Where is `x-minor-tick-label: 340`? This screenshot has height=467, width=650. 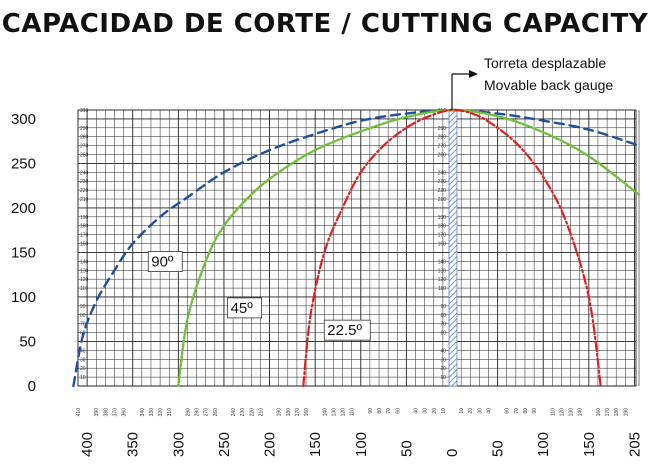 x-minor-tick-label: 340 is located at coordinates (143, 412).